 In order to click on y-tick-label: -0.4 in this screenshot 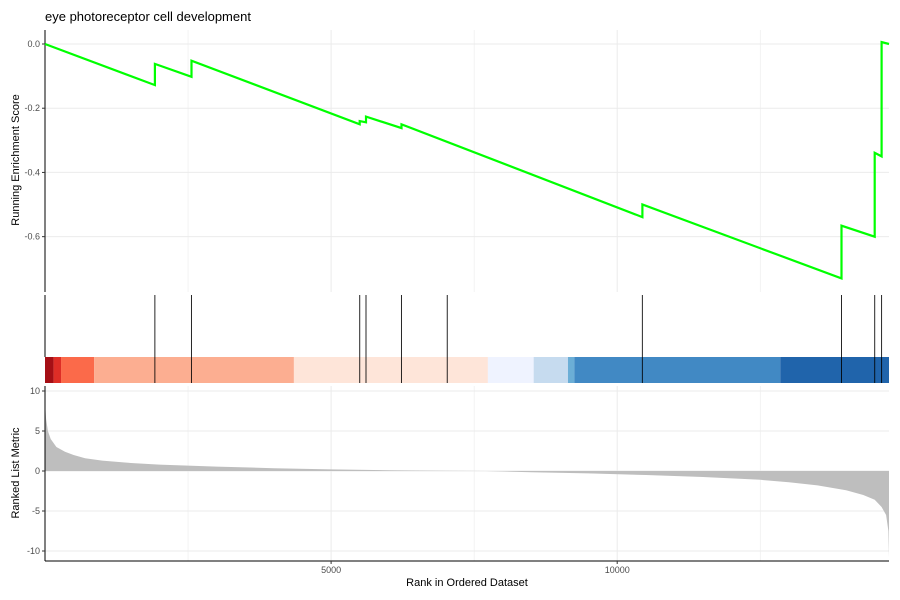, I will do `click(32, 172)`.